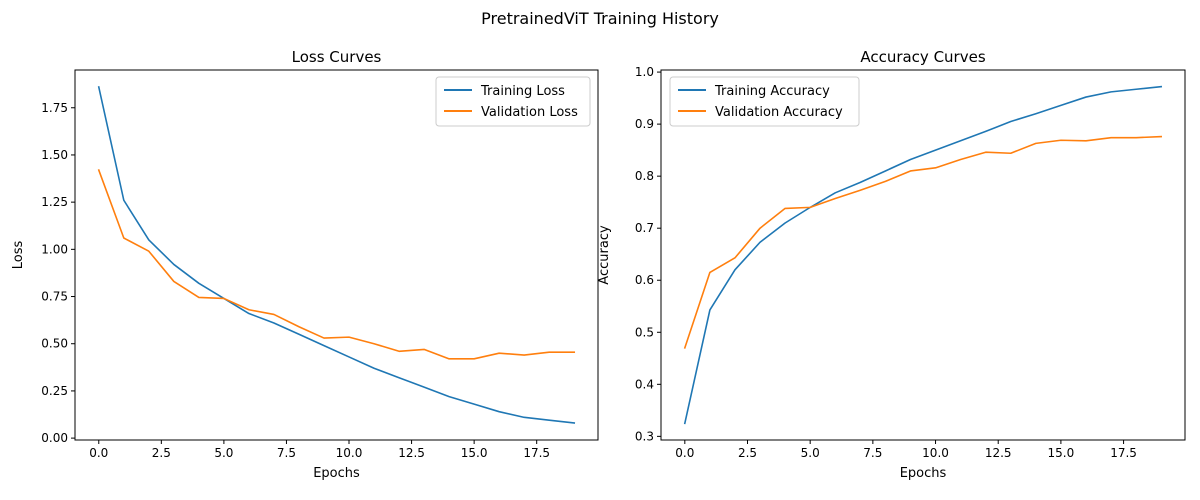 This screenshot has height=500, width=1200. I want to click on y-tick-label: 0.5, so click(644, 332).